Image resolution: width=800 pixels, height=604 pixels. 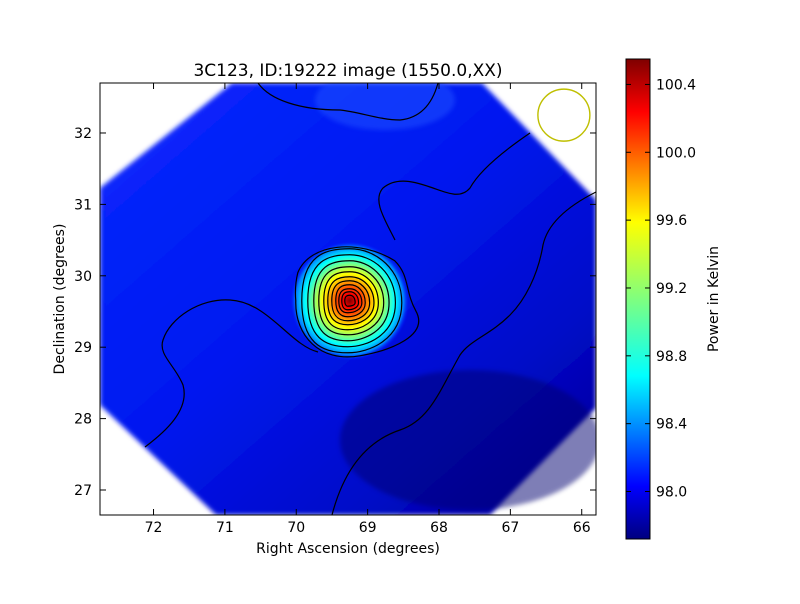 What do you see at coordinates (83, 134) in the screenshot?
I see `y-tick-label: 32` at bounding box center [83, 134].